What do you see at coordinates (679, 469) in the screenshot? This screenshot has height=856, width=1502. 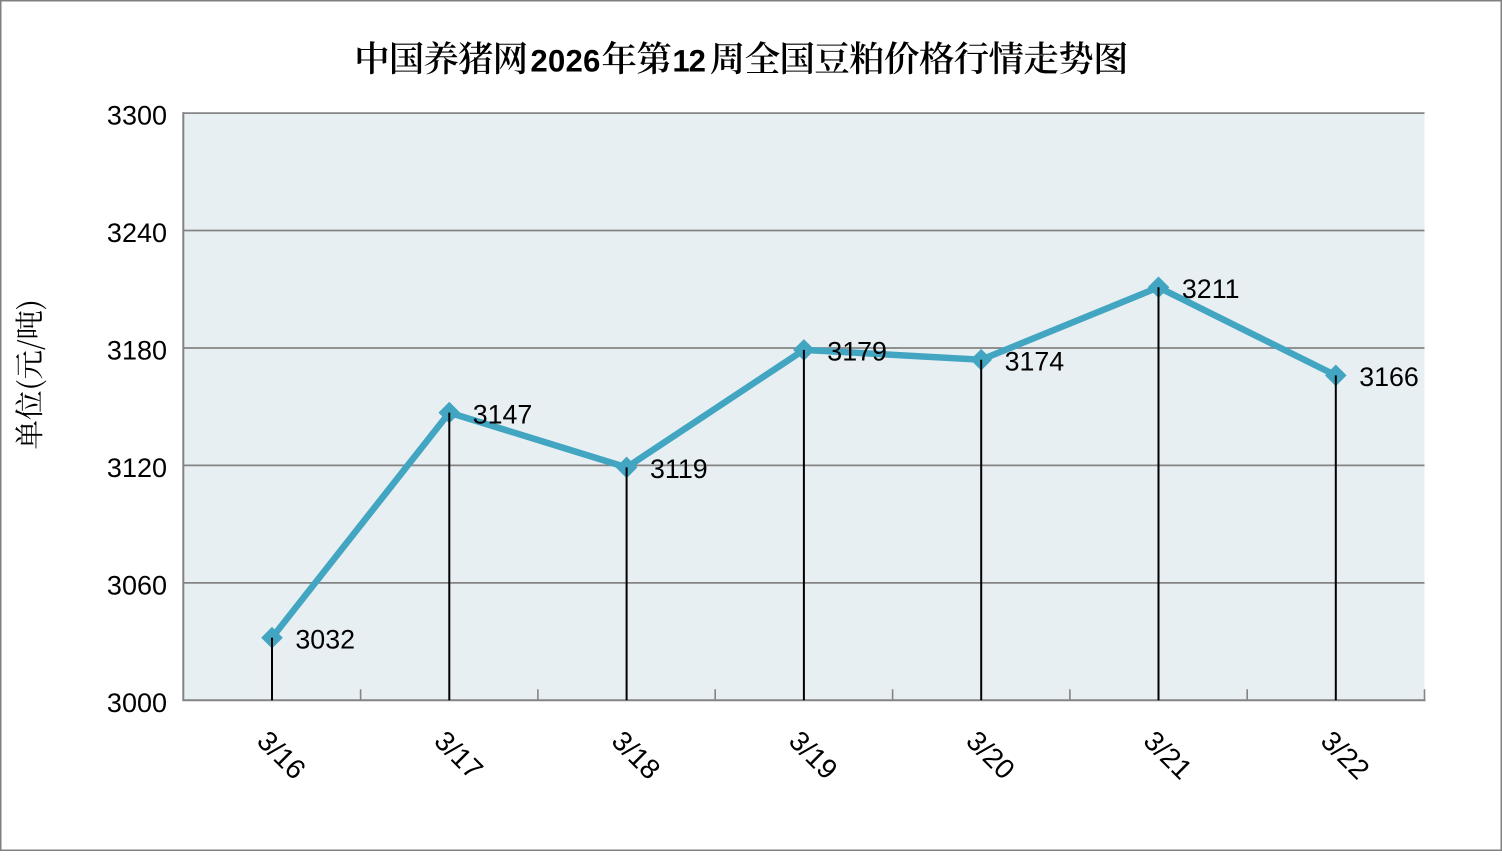 I see `svg-text: 3119` at bounding box center [679, 469].